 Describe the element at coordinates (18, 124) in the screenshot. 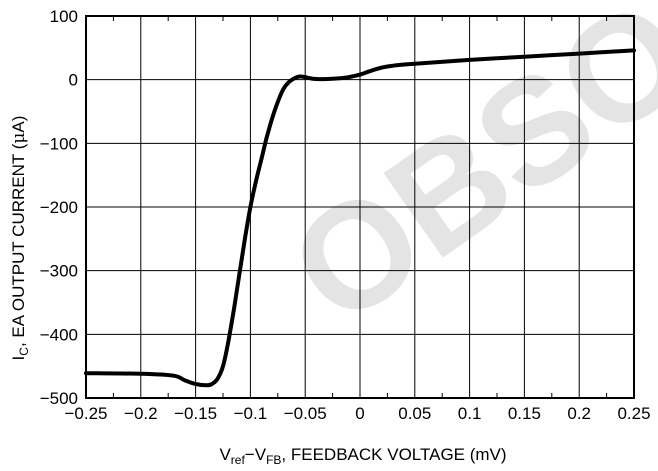

I see `y-axis-label-part3: A)` at that location.